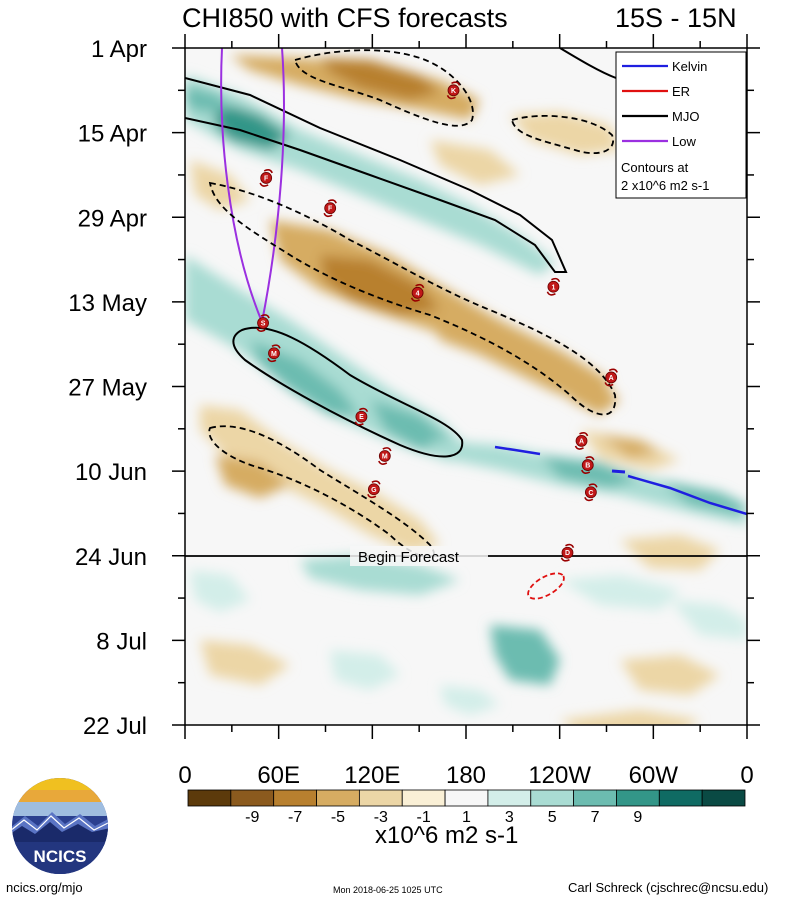  Describe the element at coordinates (112, 134) in the screenshot. I see `y-tick-label: 15 Apr` at that location.